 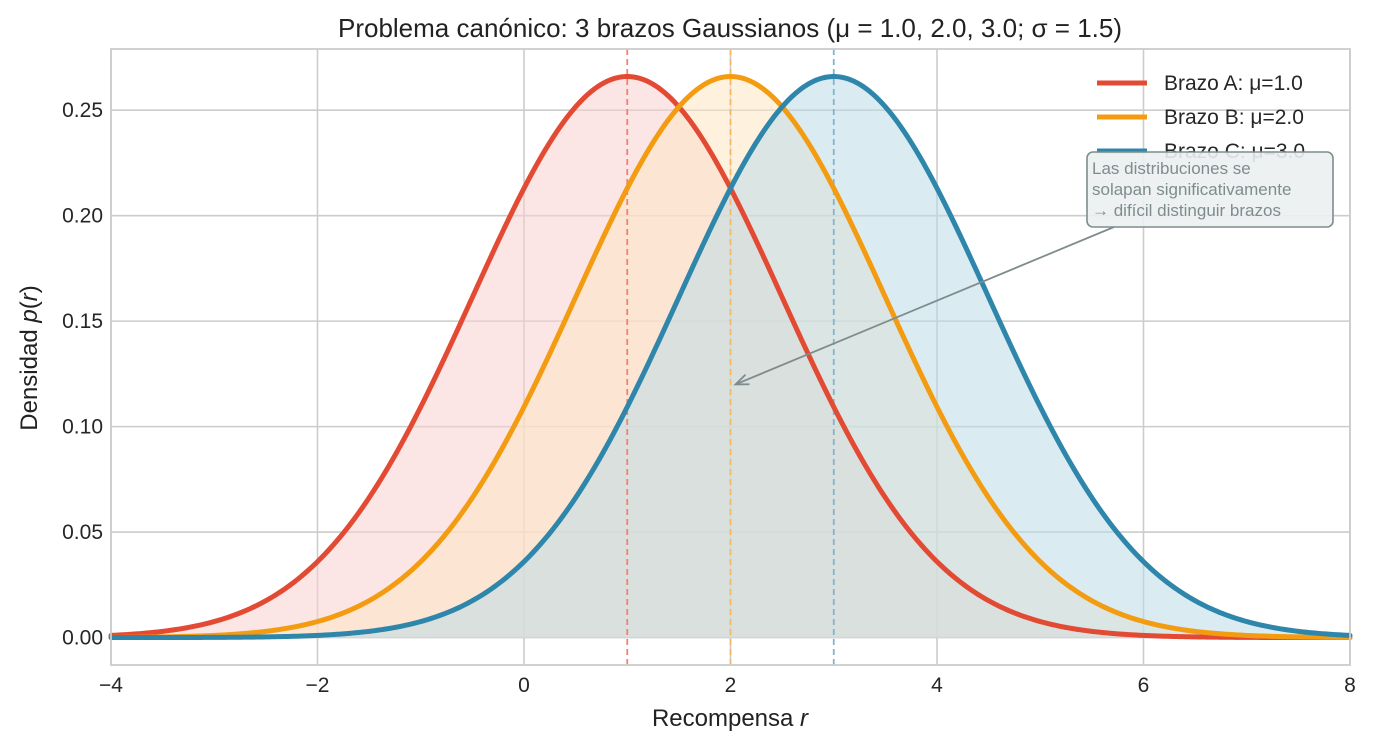 I want to click on x-tick-label: 2, so click(x=731, y=685).